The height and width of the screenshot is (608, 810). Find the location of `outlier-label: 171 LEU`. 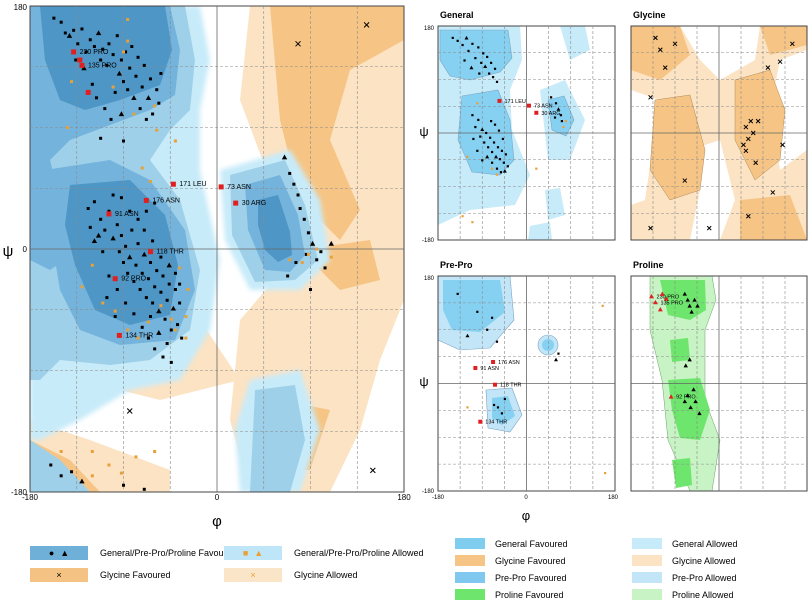

outlier-label: 171 LEU is located at coordinates (514, 102).